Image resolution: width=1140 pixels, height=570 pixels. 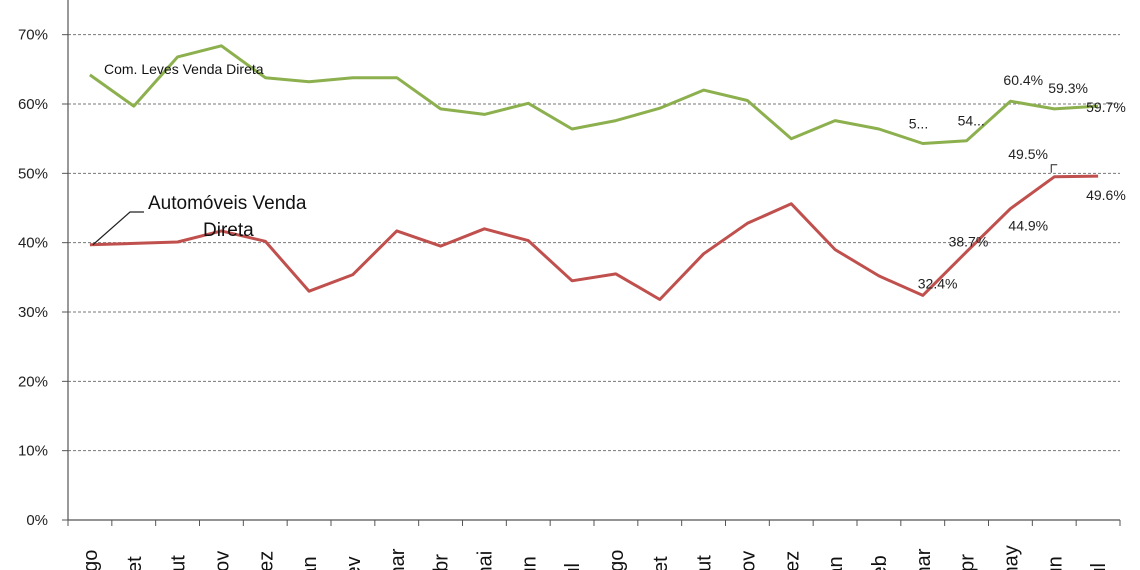 I want to click on x-tick-label: abr, so click(x=442, y=562).